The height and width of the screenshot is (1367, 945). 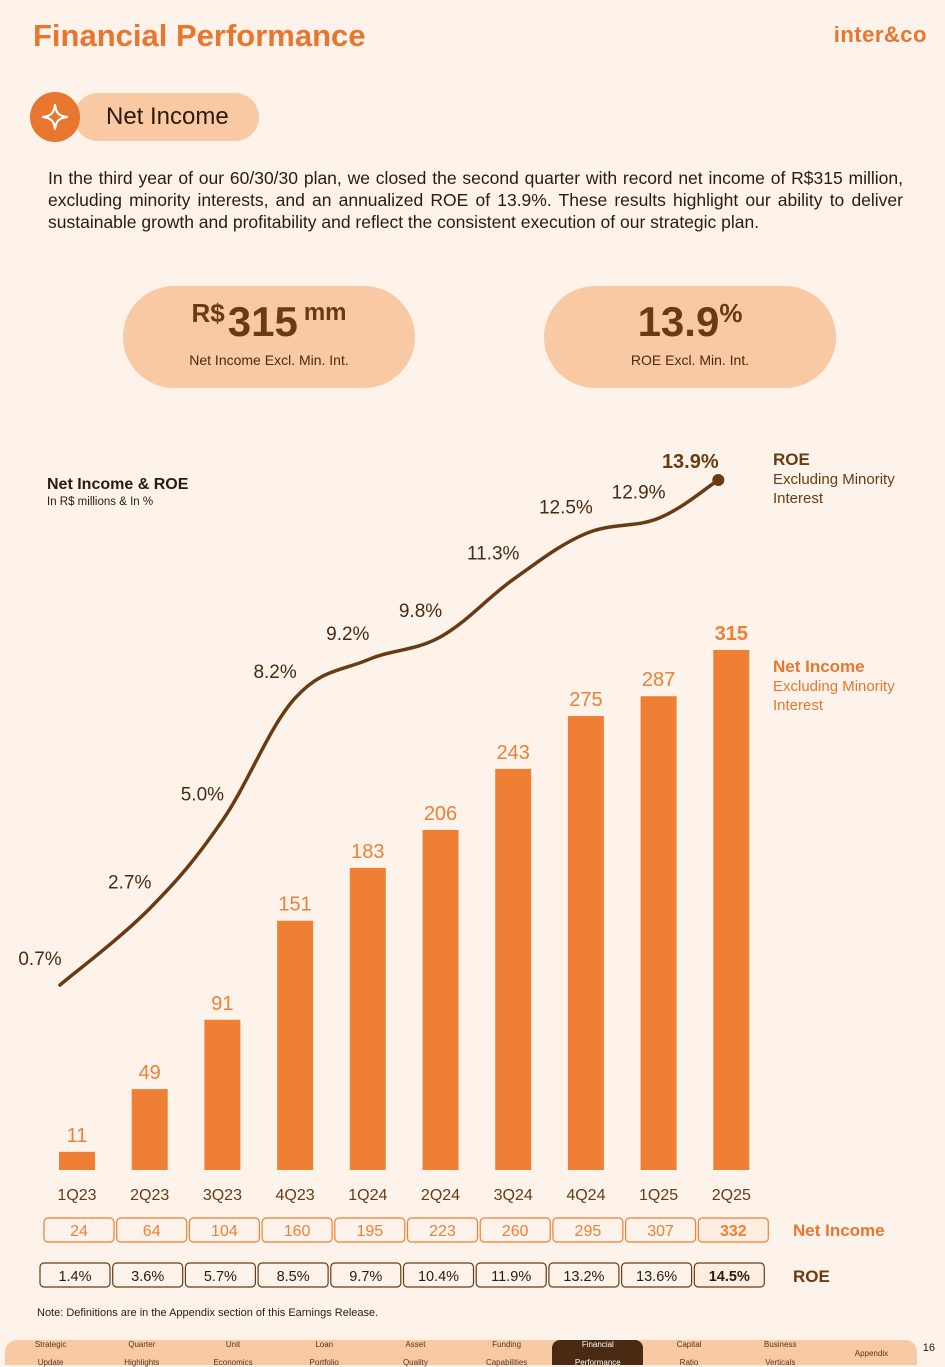 I want to click on table-ni-value: 24, so click(x=79, y=1231).